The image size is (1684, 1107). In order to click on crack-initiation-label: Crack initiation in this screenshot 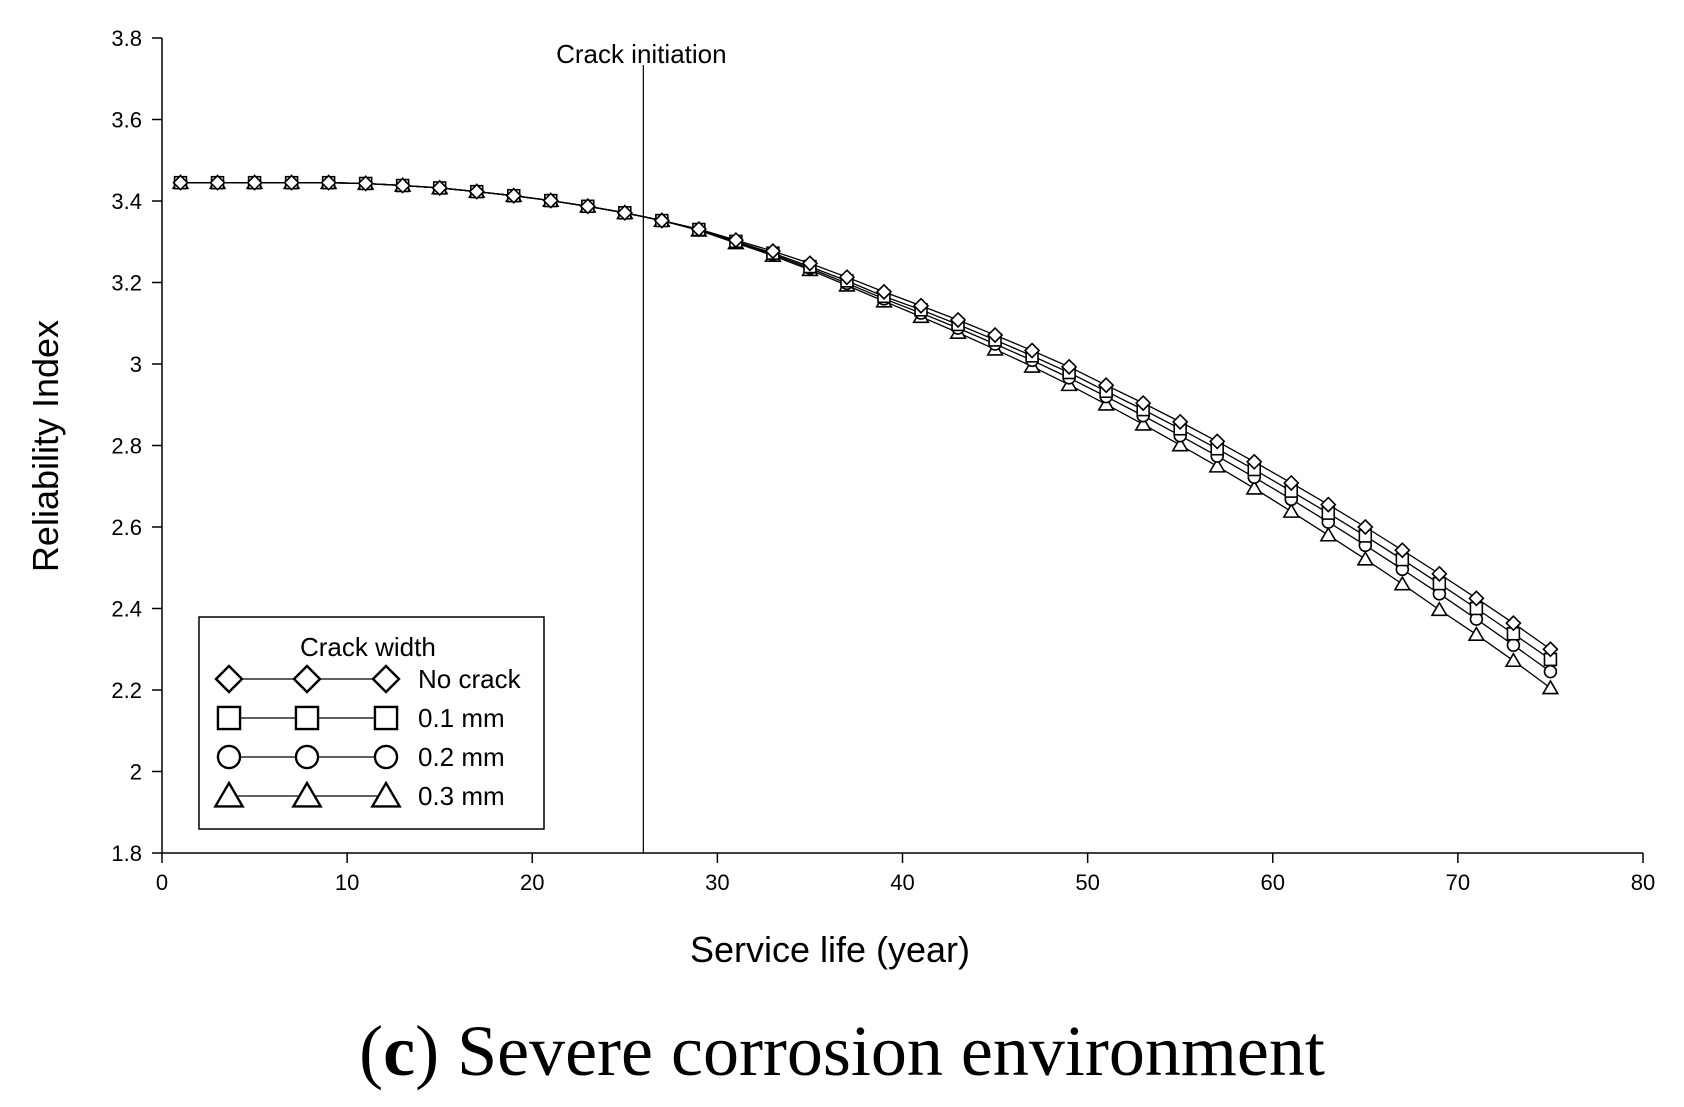, I will do `click(641, 54)`.